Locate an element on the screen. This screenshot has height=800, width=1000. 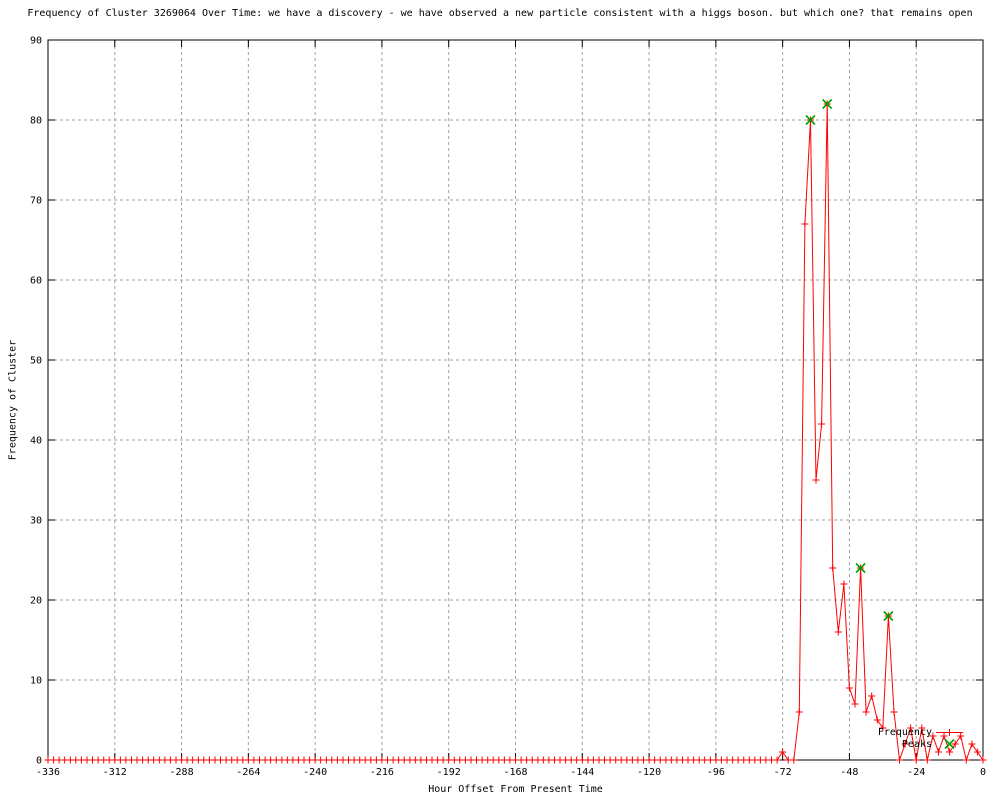
x-tick-label: -336 is located at coordinates (48, 772).